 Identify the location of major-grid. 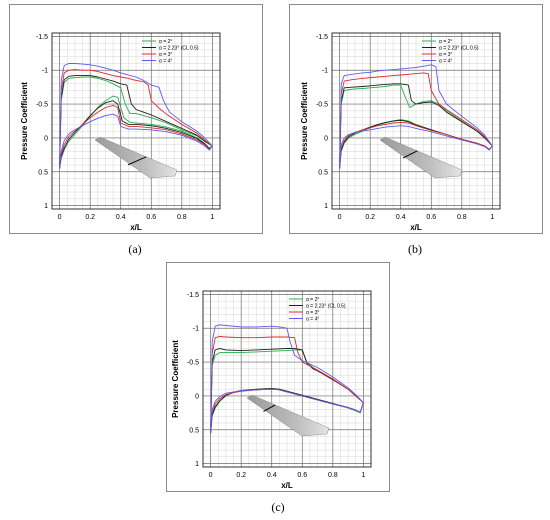
(416, 121).